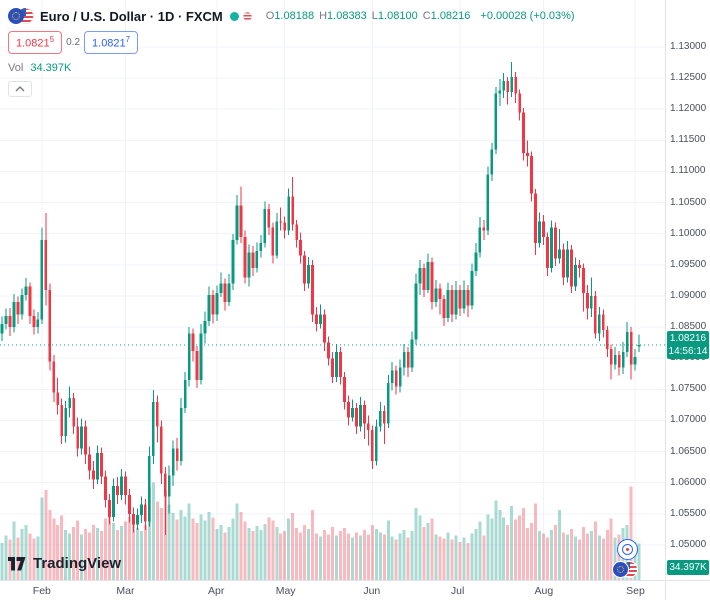  Describe the element at coordinates (457, 591) in the screenshot. I see `time-tick-label: Jul` at that location.